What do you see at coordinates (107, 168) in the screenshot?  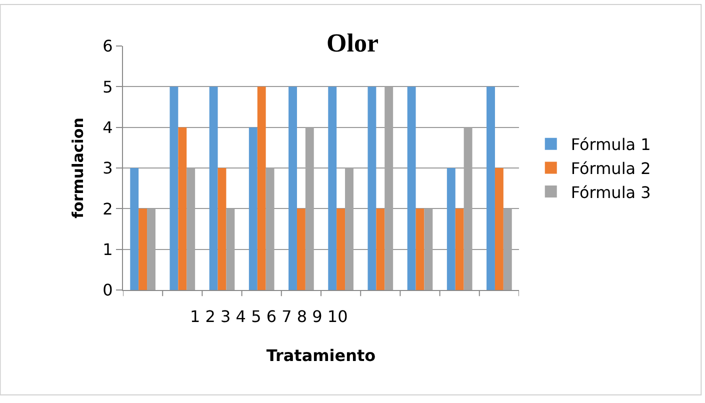 I see `y-tick-label: 3` at bounding box center [107, 168].